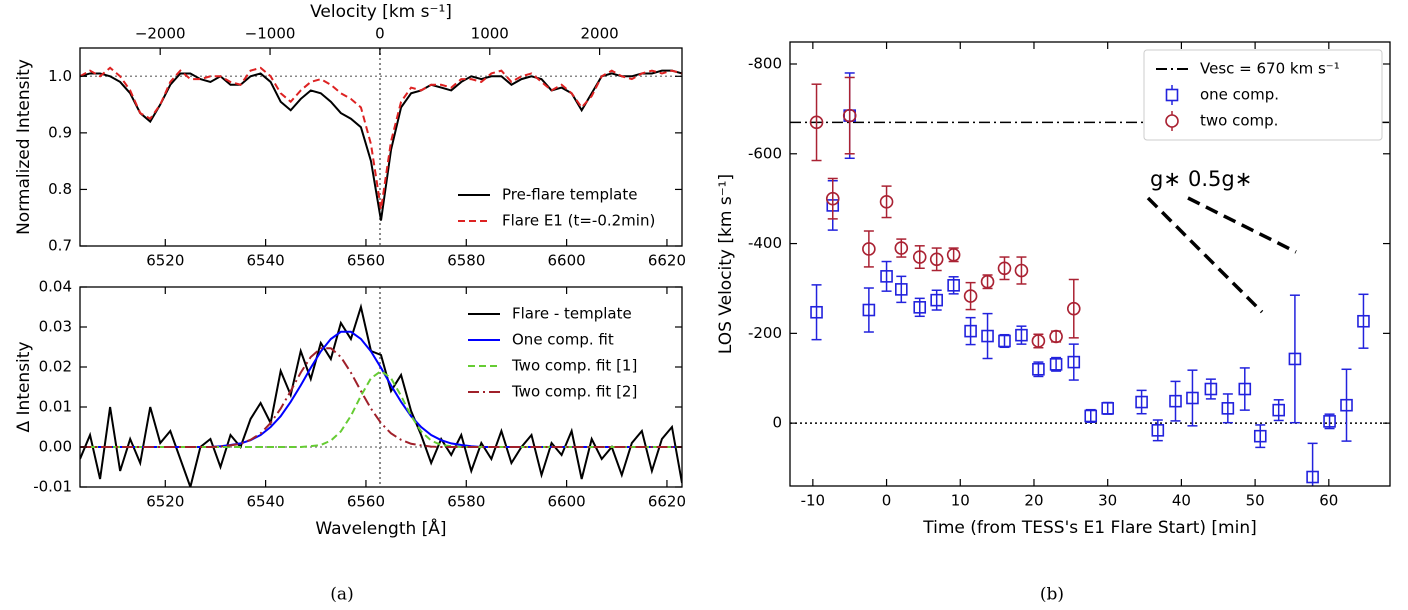 Image resolution: width=1408 pixels, height=610 pixels. What do you see at coordinates (1052, 595) in the screenshot?
I see `caption: (b)` at bounding box center [1052, 595].